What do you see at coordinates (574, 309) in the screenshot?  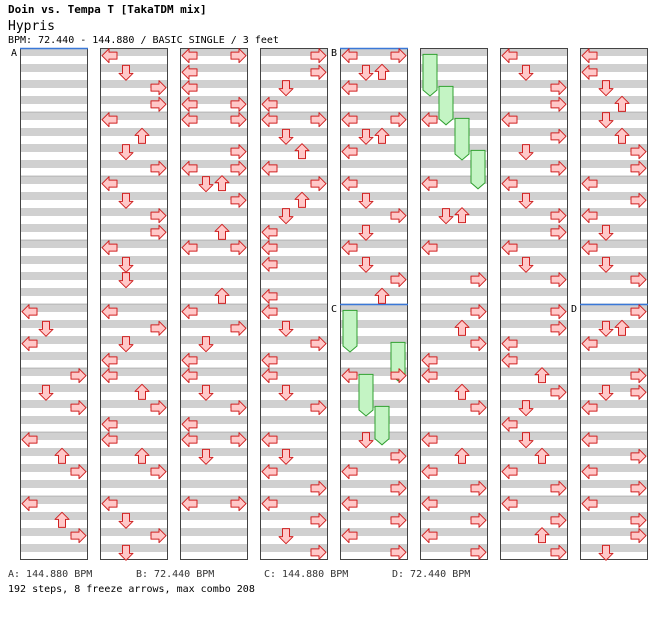 I see `bpm-change-label: D` at bounding box center [574, 309].